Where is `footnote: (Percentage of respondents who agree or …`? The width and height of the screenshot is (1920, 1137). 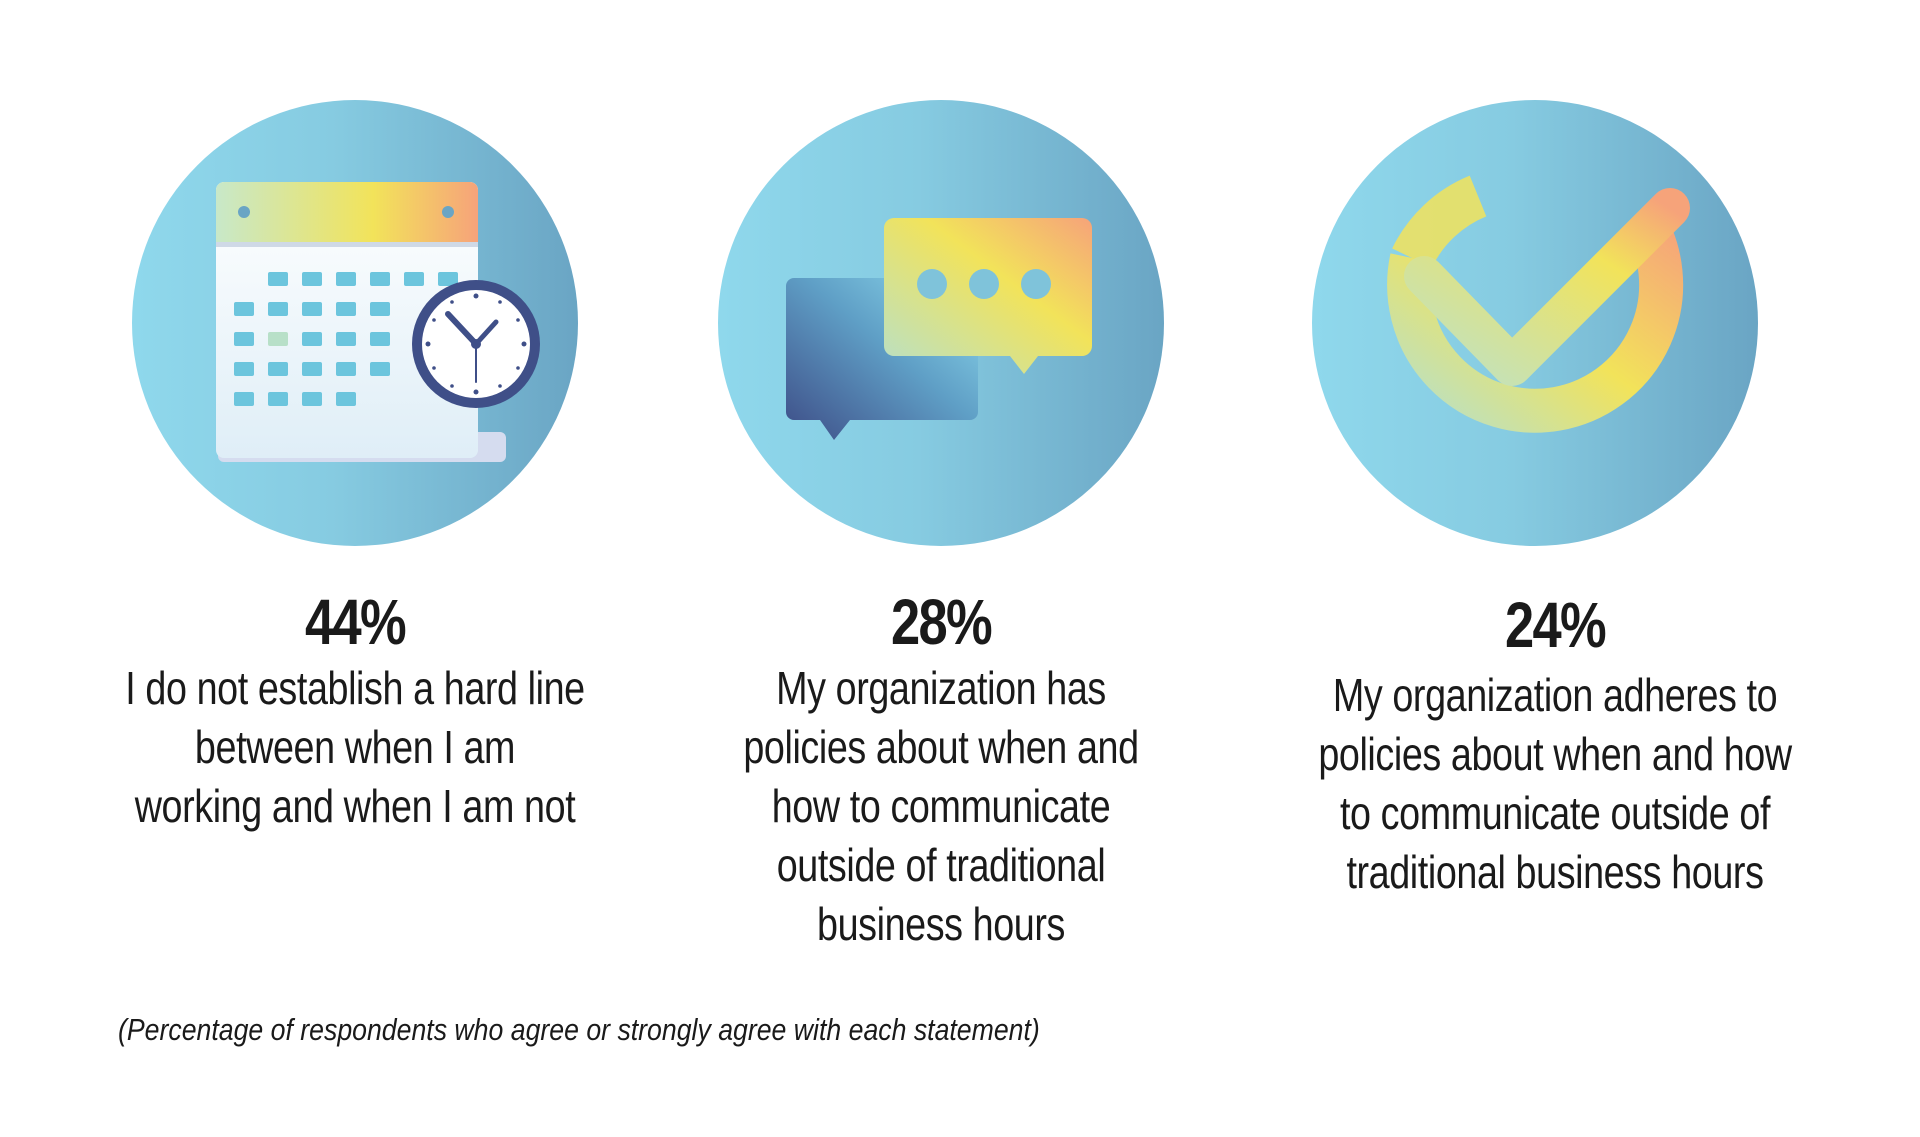
footnote: (Percentage of respondents who agree or … is located at coordinates (579, 1029).